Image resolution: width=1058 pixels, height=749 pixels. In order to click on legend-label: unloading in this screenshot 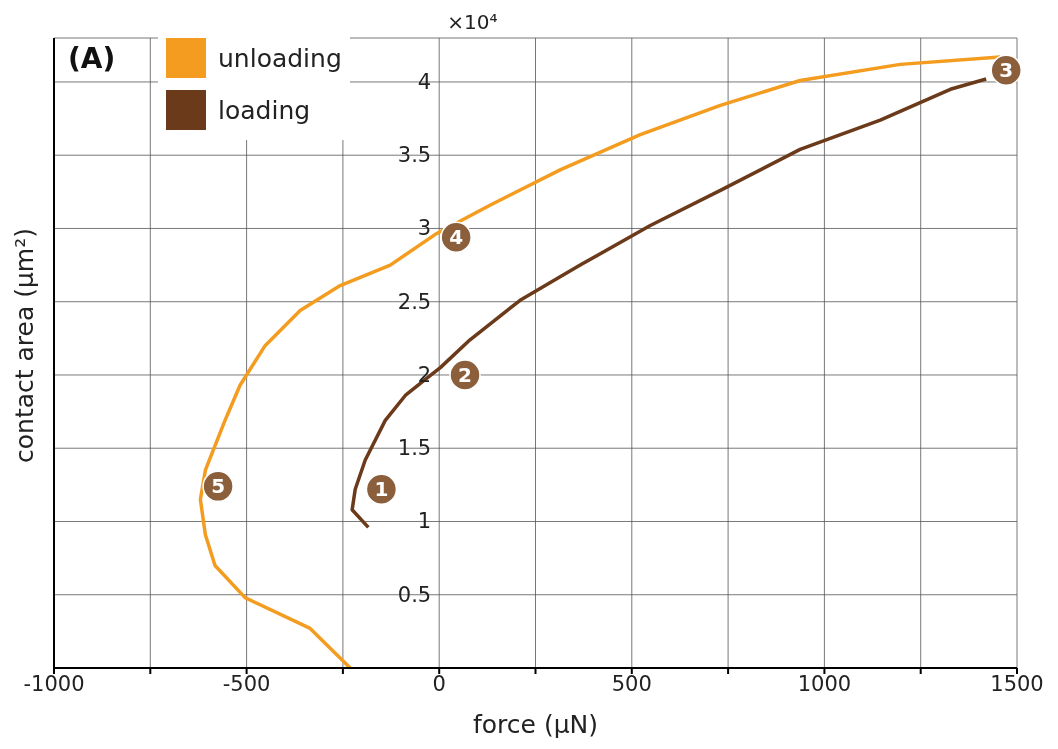, I will do `click(280, 58)`.